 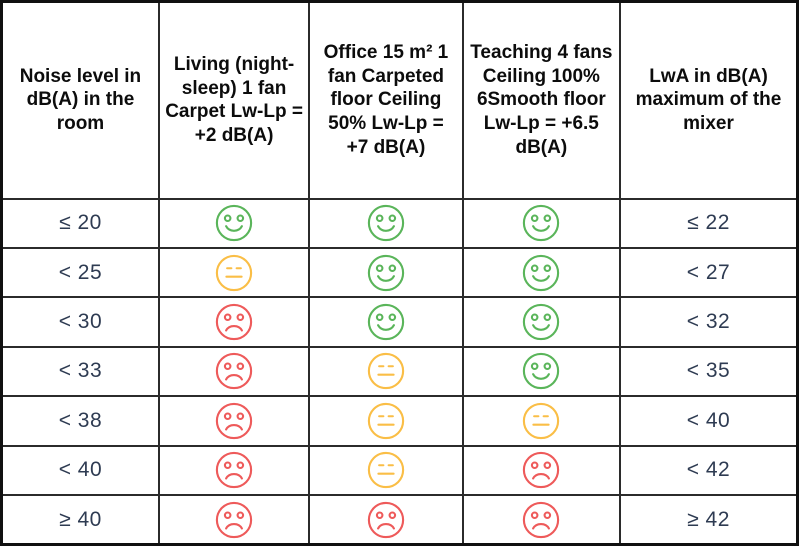 What do you see at coordinates (80, 470) in the screenshot?
I see `noise-level-cell: < 40` at bounding box center [80, 470].